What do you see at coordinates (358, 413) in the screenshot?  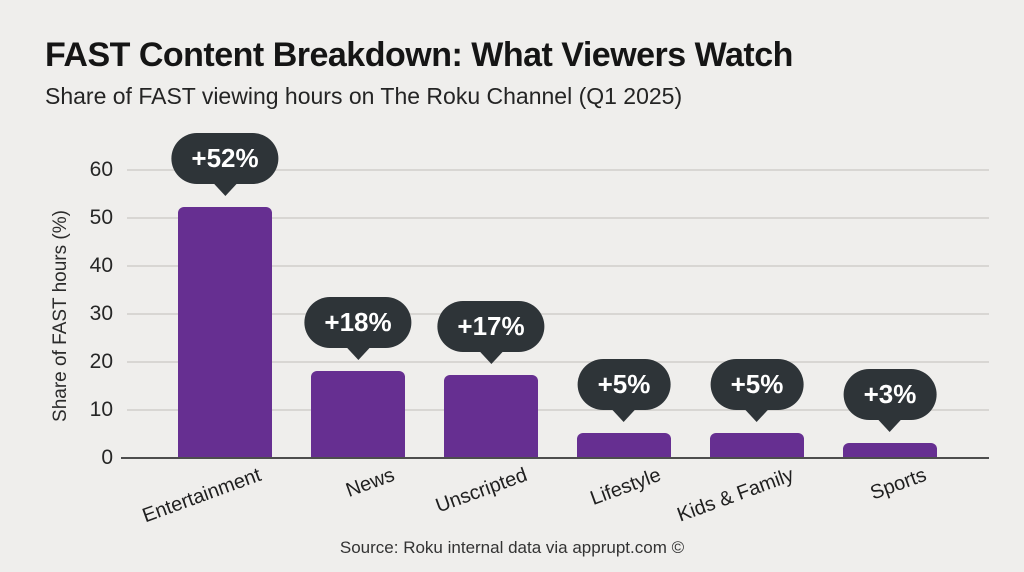 I see `bar-news` at bounding box center [358, 413].